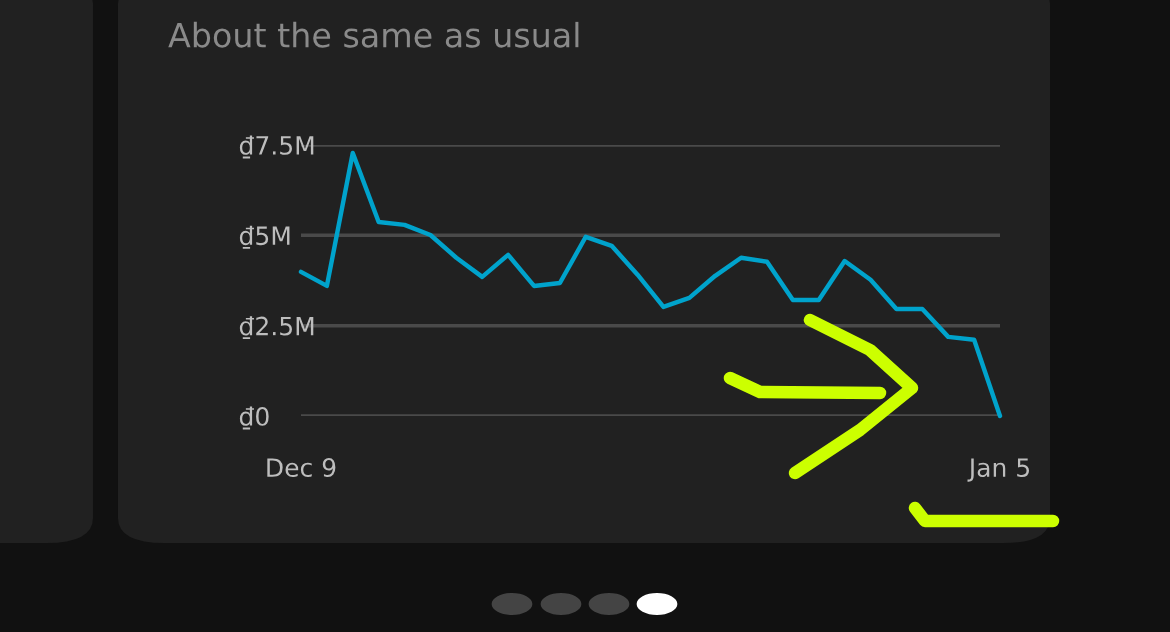 The width and height of the screenshot is (1170, 632). I want to click on y-tick-label: ₫5M, so click(264, 237).